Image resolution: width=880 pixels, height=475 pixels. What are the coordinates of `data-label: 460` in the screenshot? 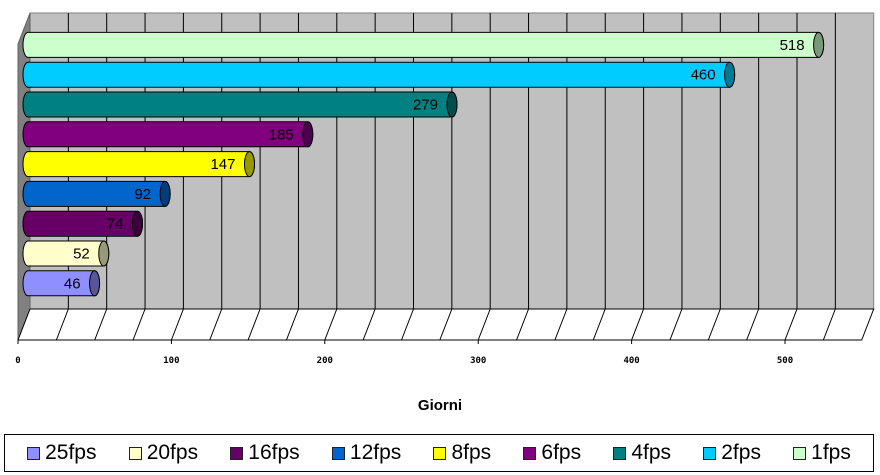 It's located at (703, 75).